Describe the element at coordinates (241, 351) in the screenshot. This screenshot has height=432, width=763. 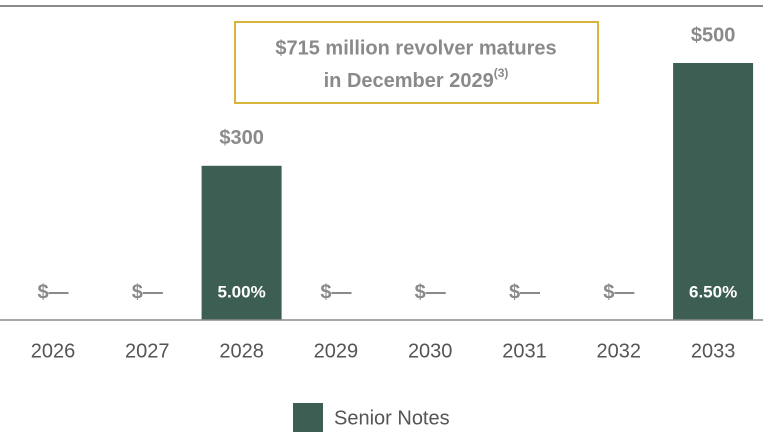
I see `x-tick-label: 2028` at that location.